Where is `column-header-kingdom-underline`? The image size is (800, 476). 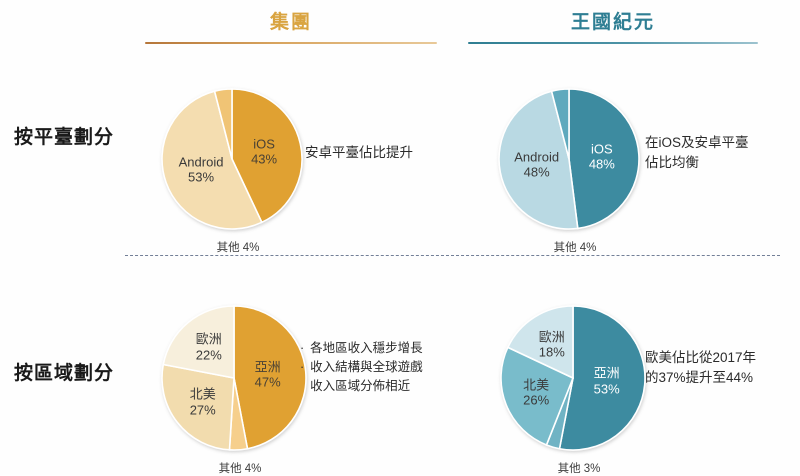 column-header-kingdom-underline is located at coordinates (613, 43).